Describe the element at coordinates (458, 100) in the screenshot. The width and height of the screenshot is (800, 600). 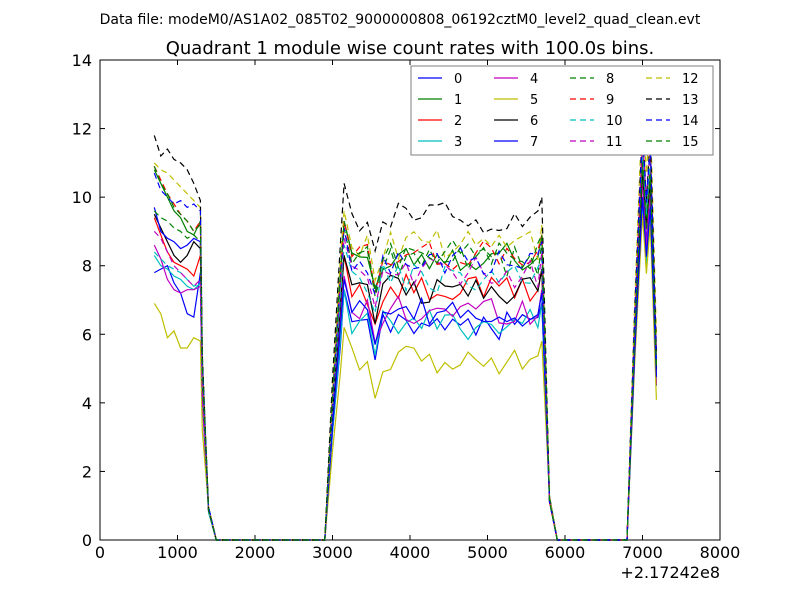
I see `legend-label-1: 1` at that location.